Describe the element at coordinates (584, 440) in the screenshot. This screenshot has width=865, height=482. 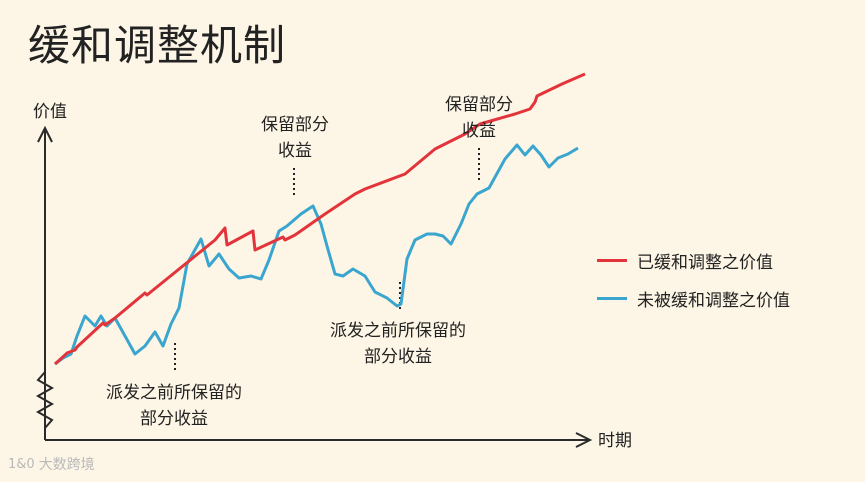
I see `x-axis-arrow` at that location.